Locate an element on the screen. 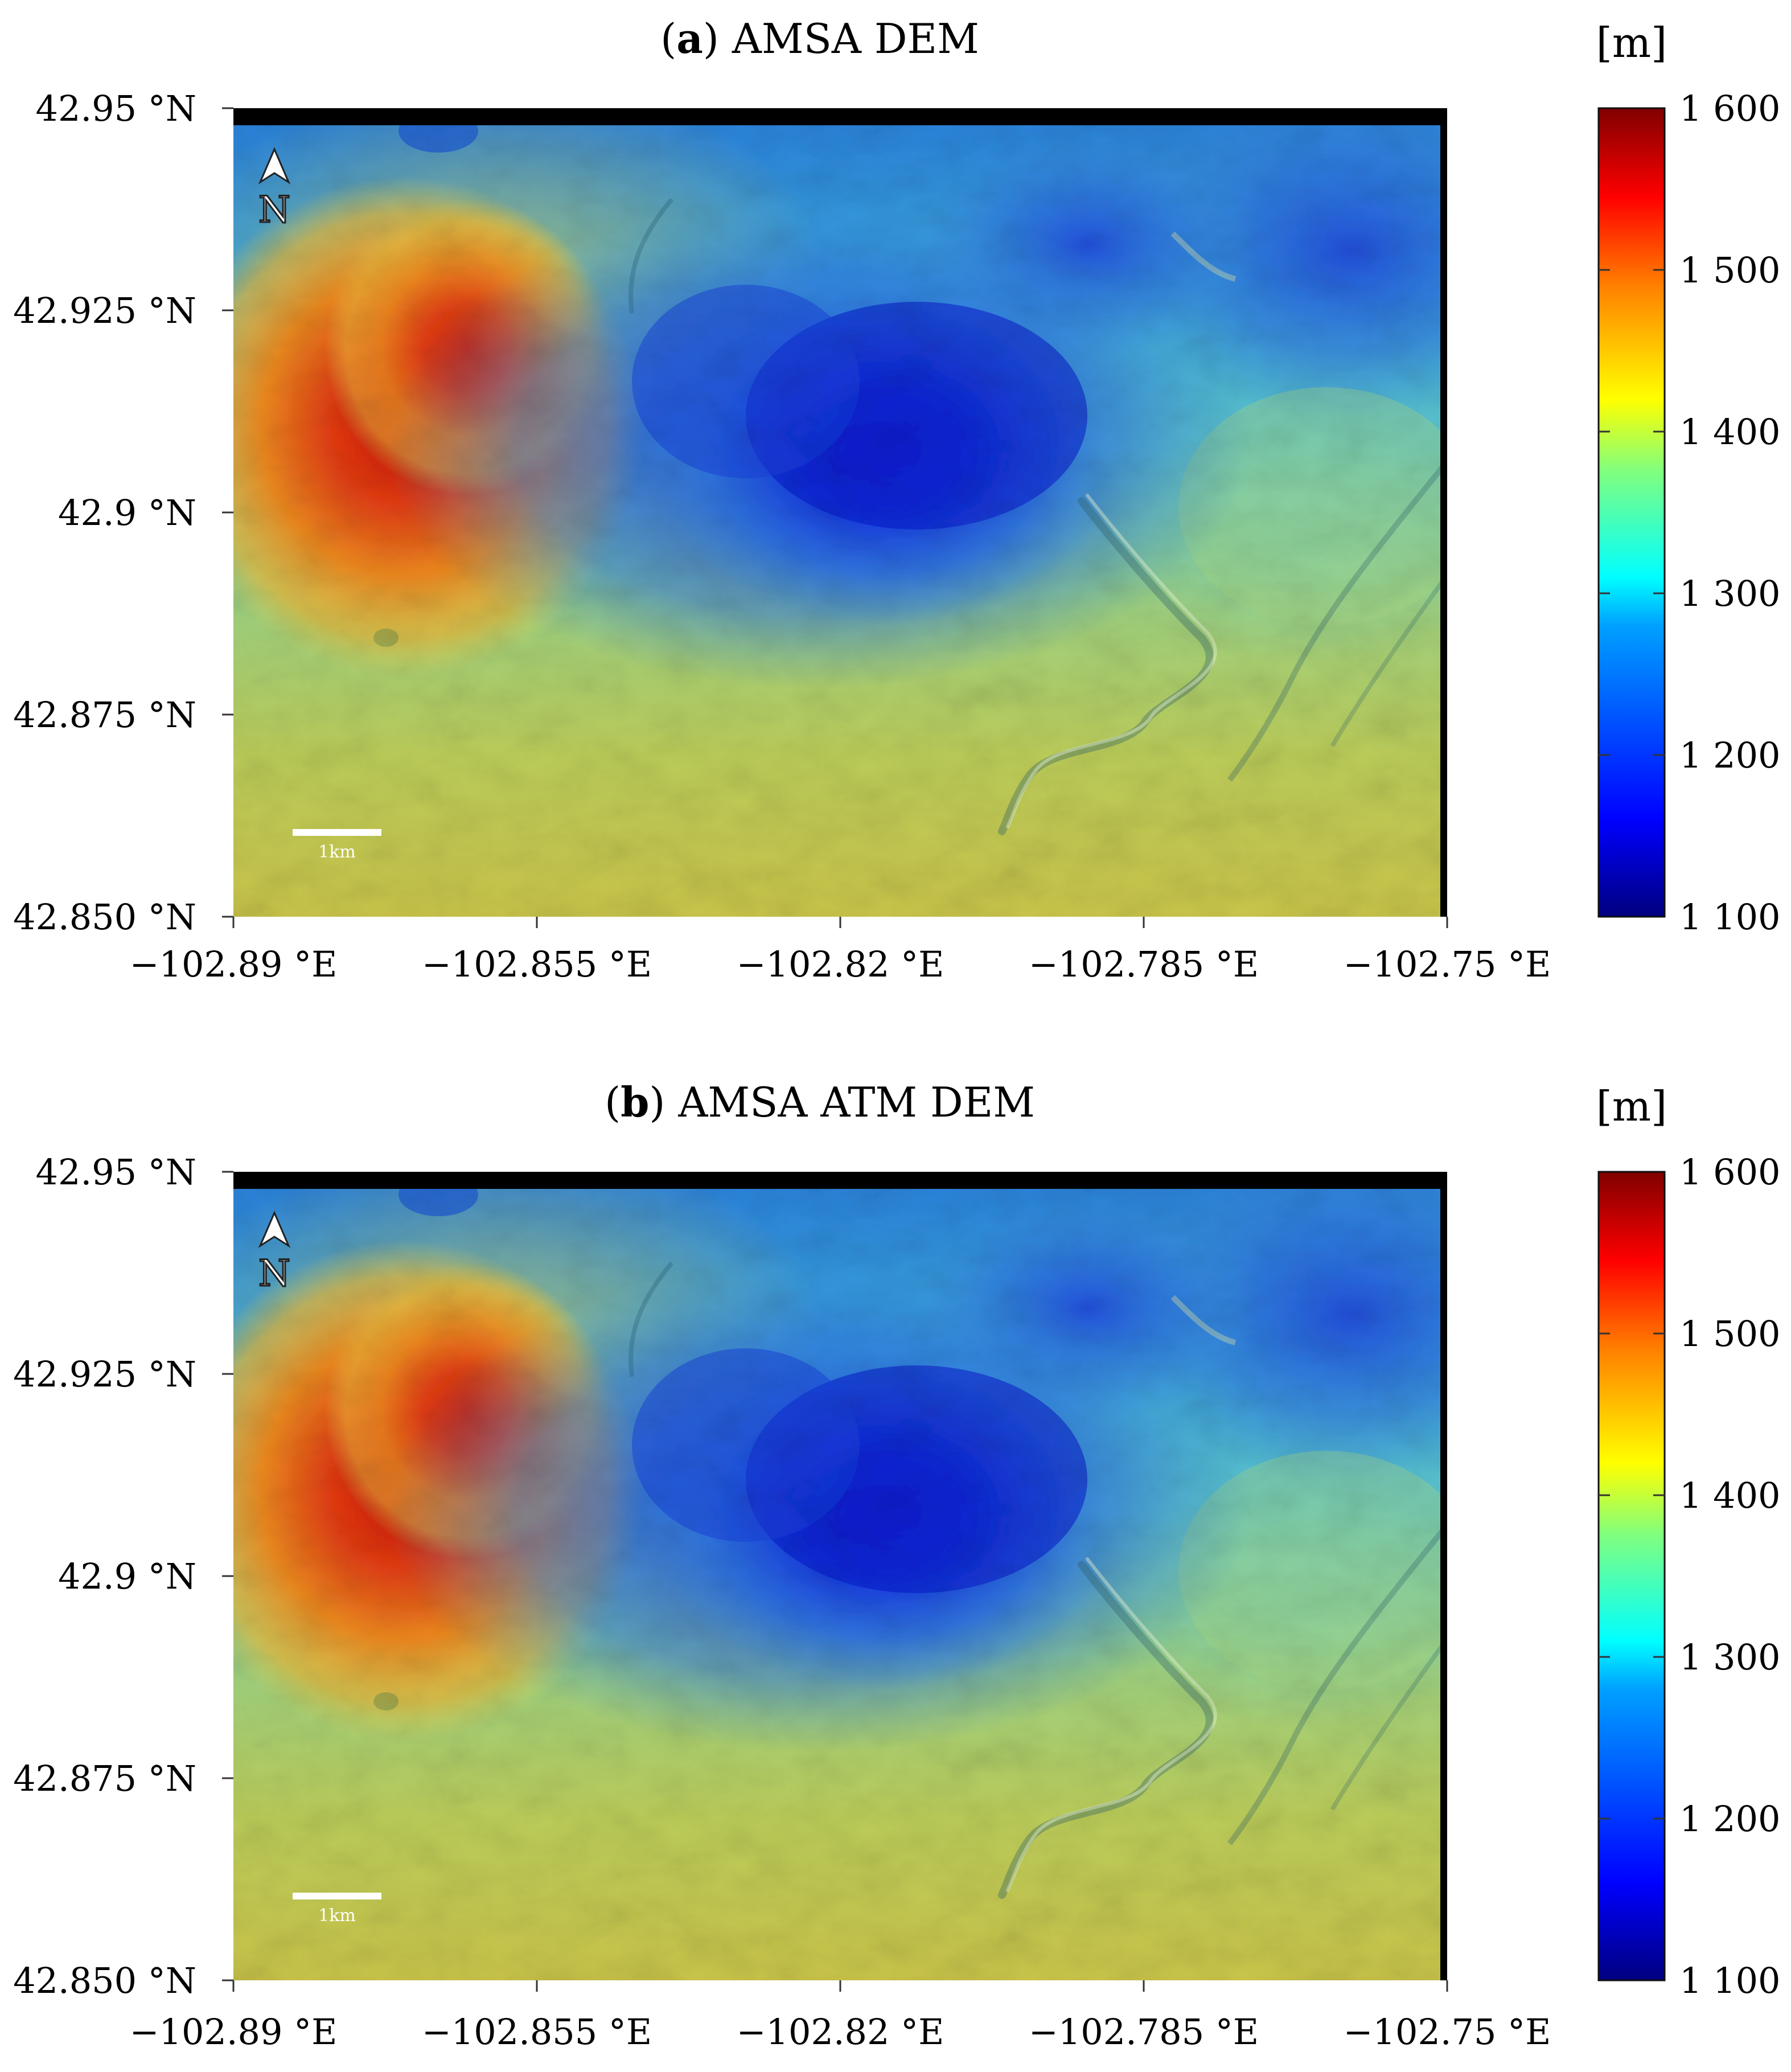  panel-title: (a) AMSA DEM is located at coordinates (819, 38).